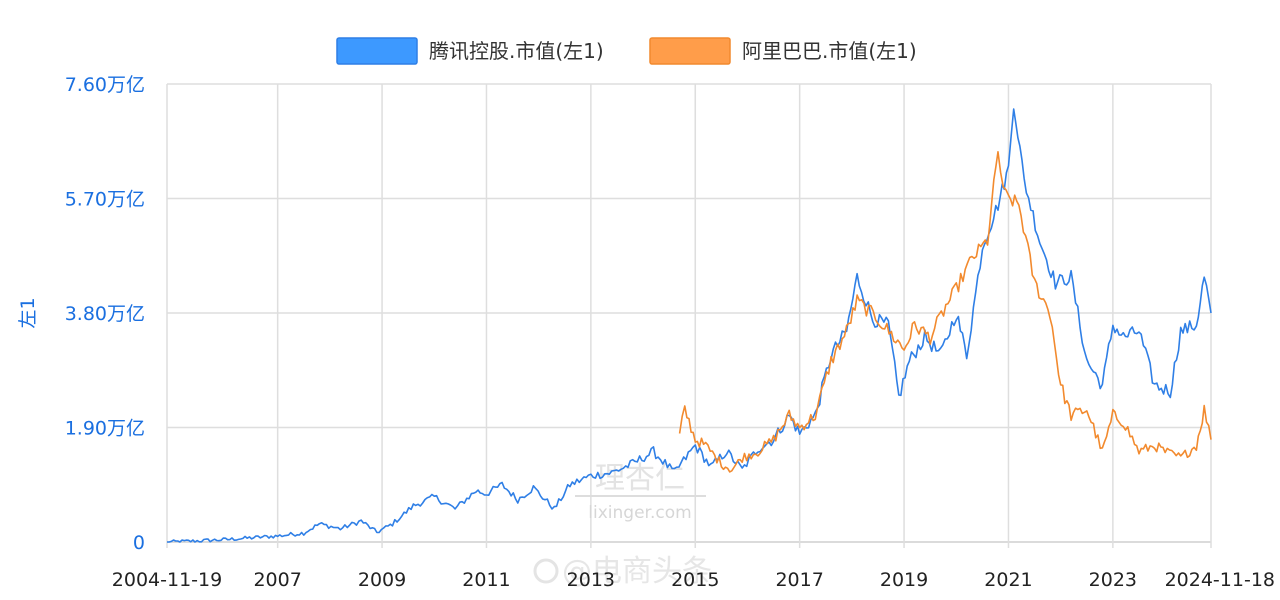 The height and width of the screenshot is (600, 1280). I want to click on watermark-logo-text: 理杏仁, so click(640, 478).